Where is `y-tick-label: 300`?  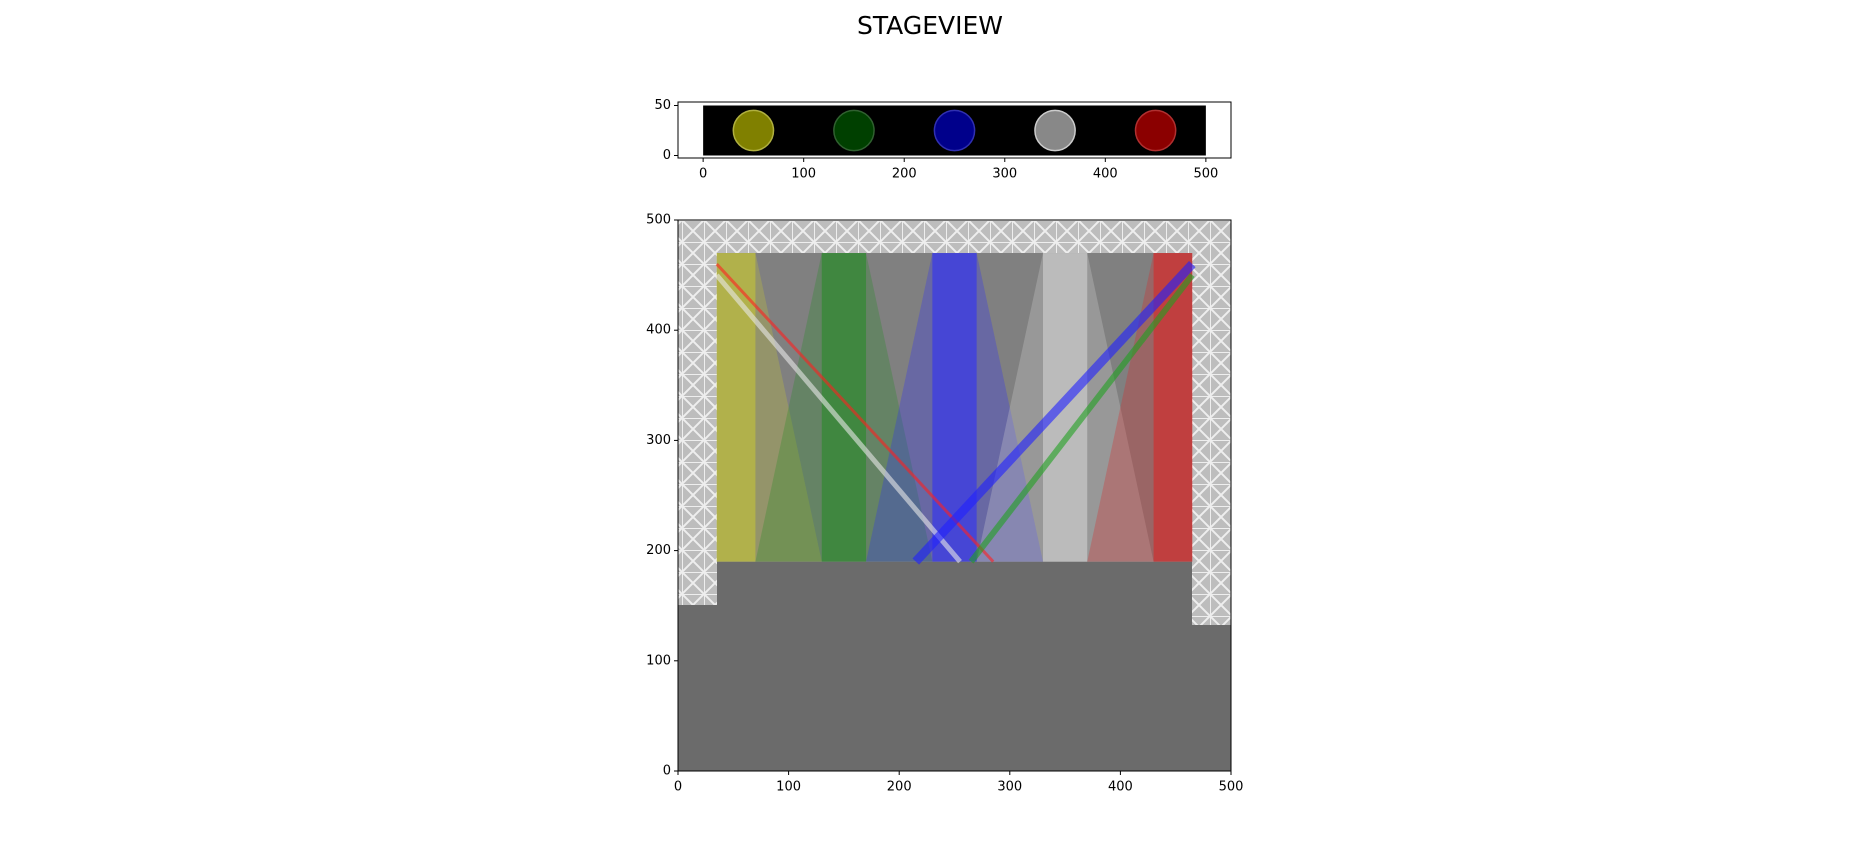
y-tick-label: 300 is located at coordinates (658, 440).